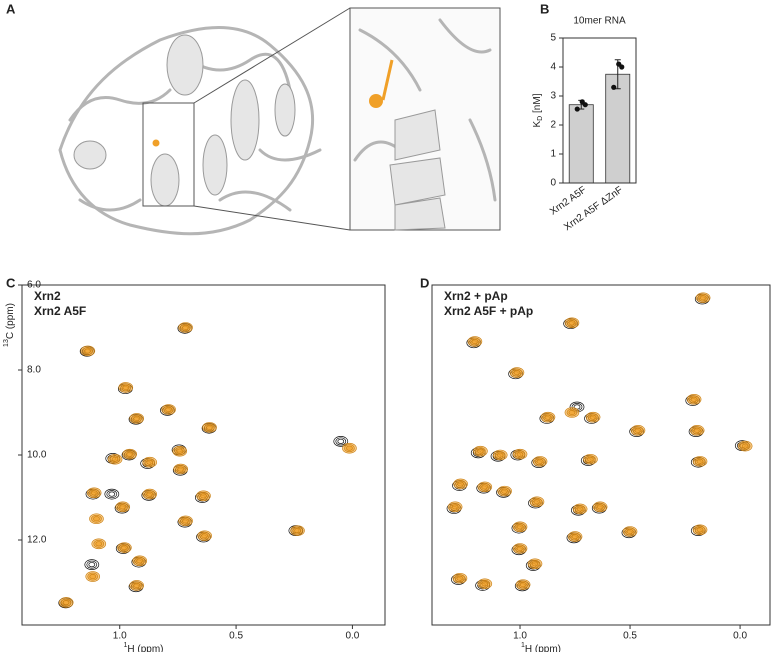 The width and height of the screenshot is (774, 652). What do you see at coordinates (6, 343) in the screenshot?
I see `label-part: 13` at bounding box center [6, 343].